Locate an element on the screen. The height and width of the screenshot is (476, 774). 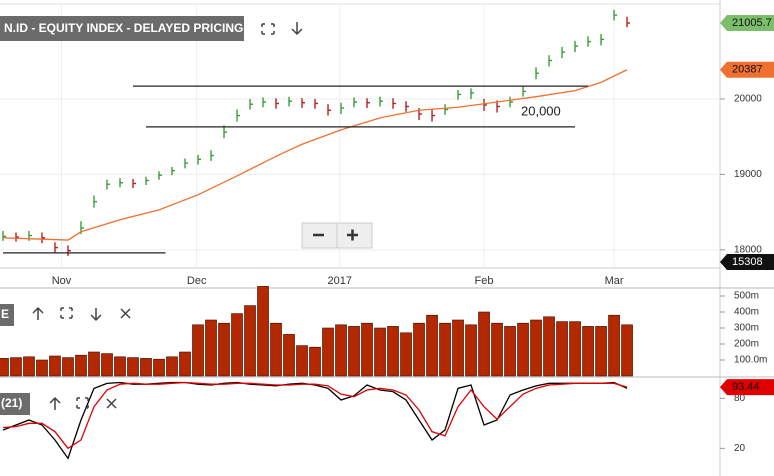
x-tick-label: Mar is located at coordinates (614, 281).